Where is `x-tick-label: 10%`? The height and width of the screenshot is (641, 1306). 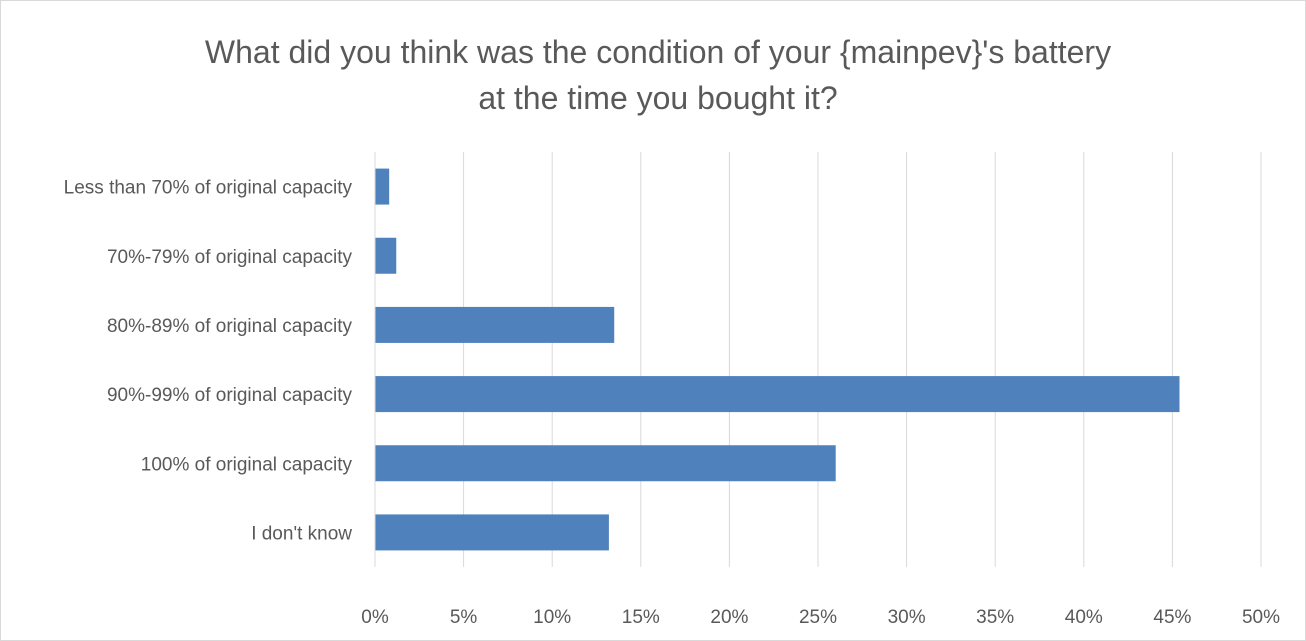
x-tick-label: 10% is located at coordinates (552, 617).